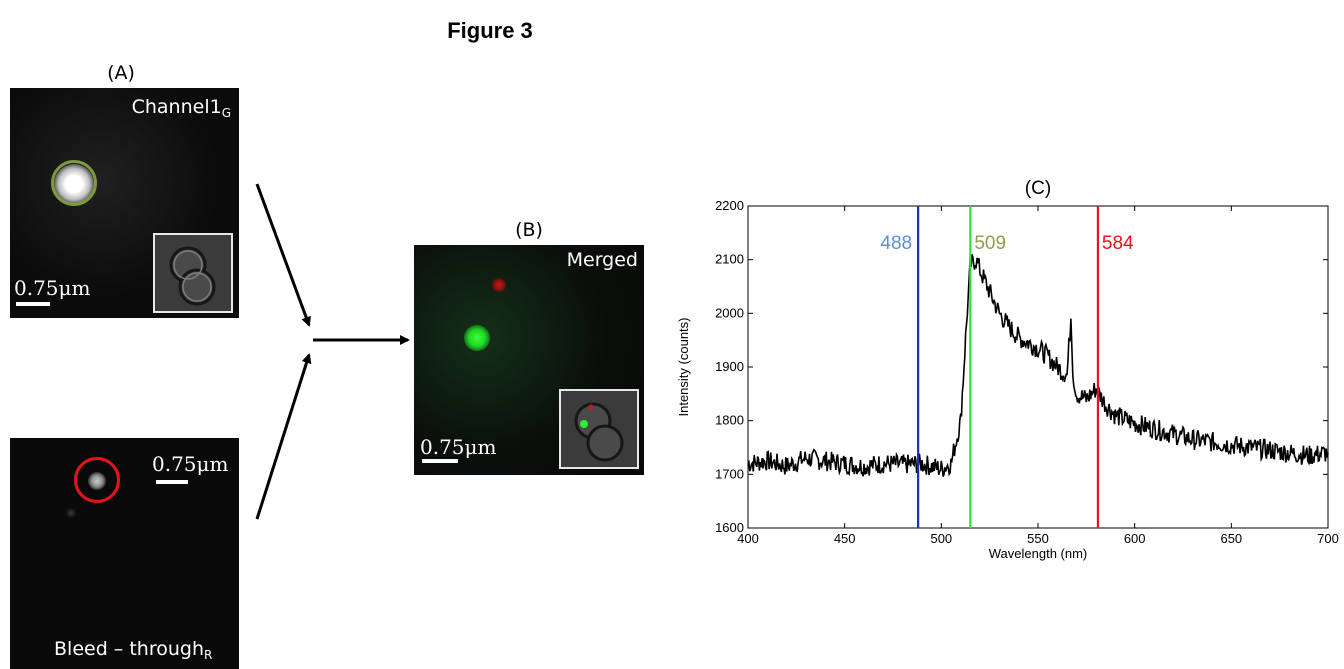 The height and width of the screenshot is (669, 1344). Describe the element at coordinates (190, 464) in the screenshot. I see `scale-label-bottom: 0.75μm` at that location.